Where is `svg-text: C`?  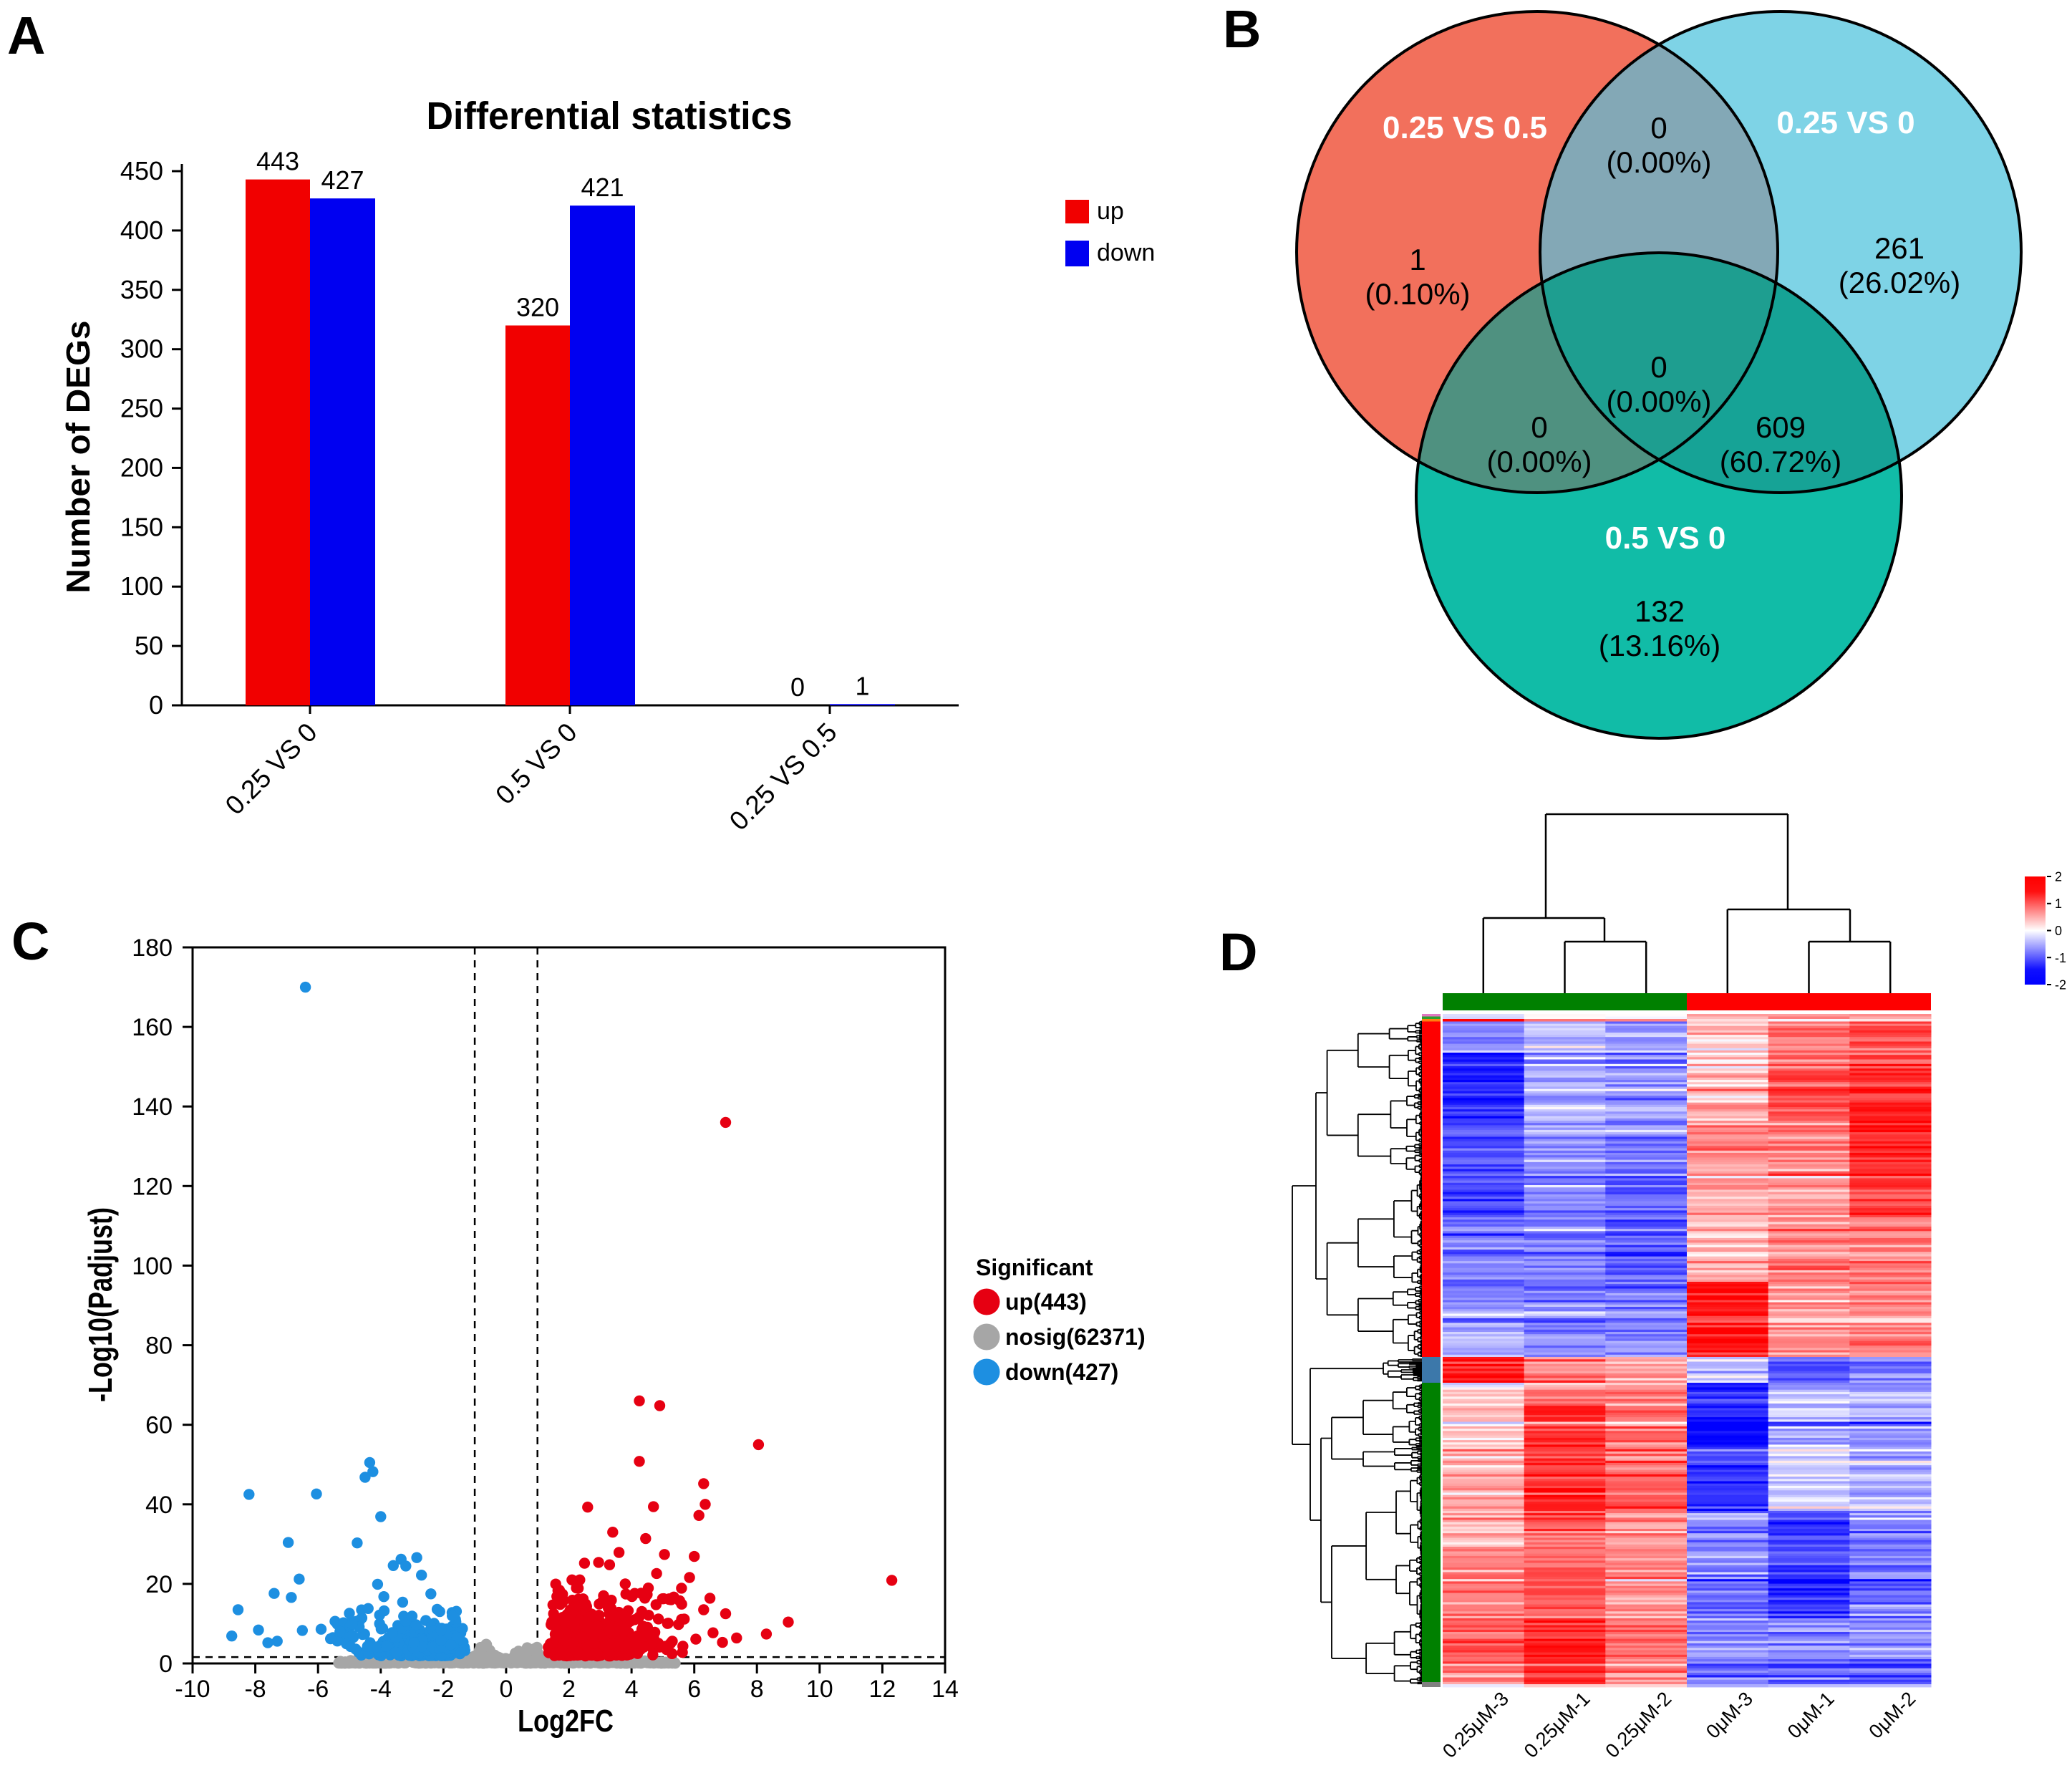 svg-text: C is located at coordinates (30, 941).